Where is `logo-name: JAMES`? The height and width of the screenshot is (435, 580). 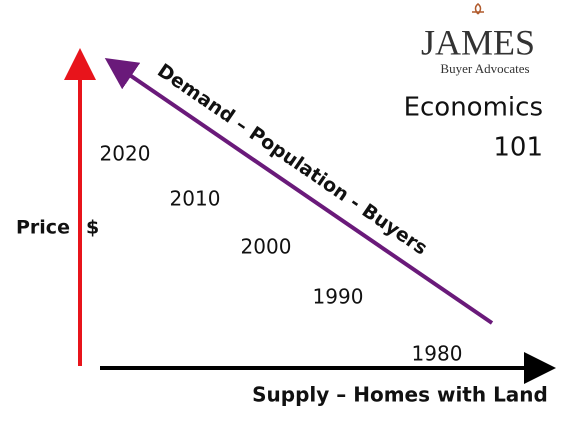 logo-name: JAMES is located at coordinates (478, 42).